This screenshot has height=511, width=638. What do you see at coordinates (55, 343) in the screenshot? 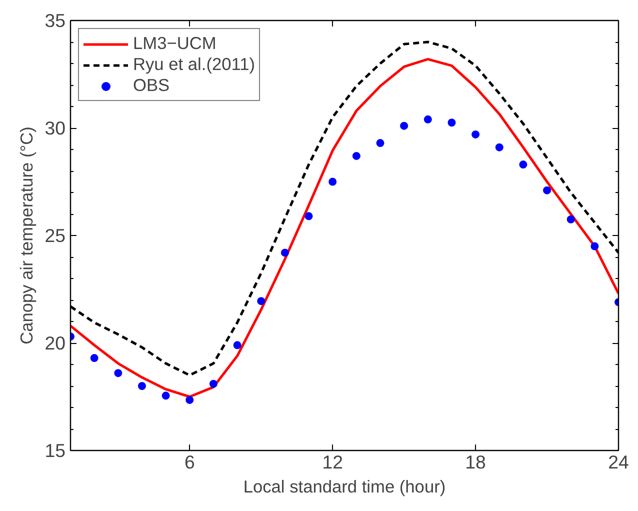
I see `y-tick-label: 20` at bounding box center [55, 343].